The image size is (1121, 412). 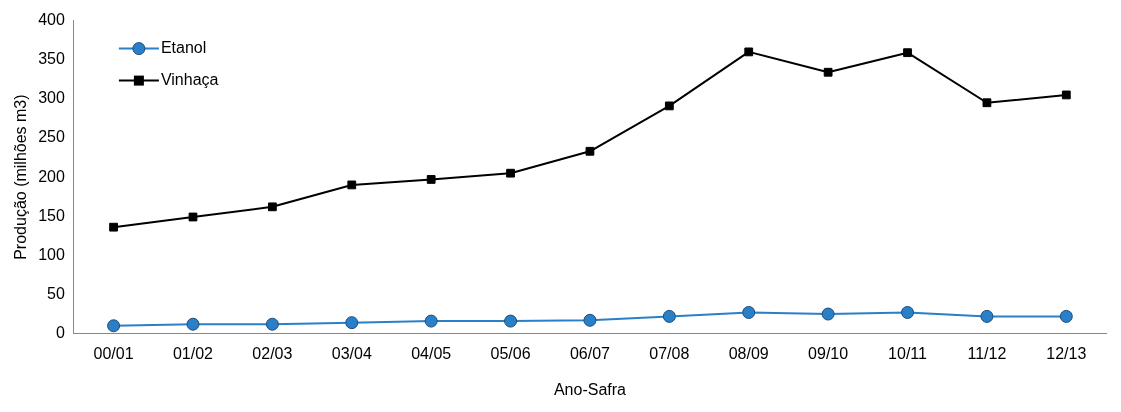 I want to click on x-tick-label: 00/01, so click(x=113, y=353).